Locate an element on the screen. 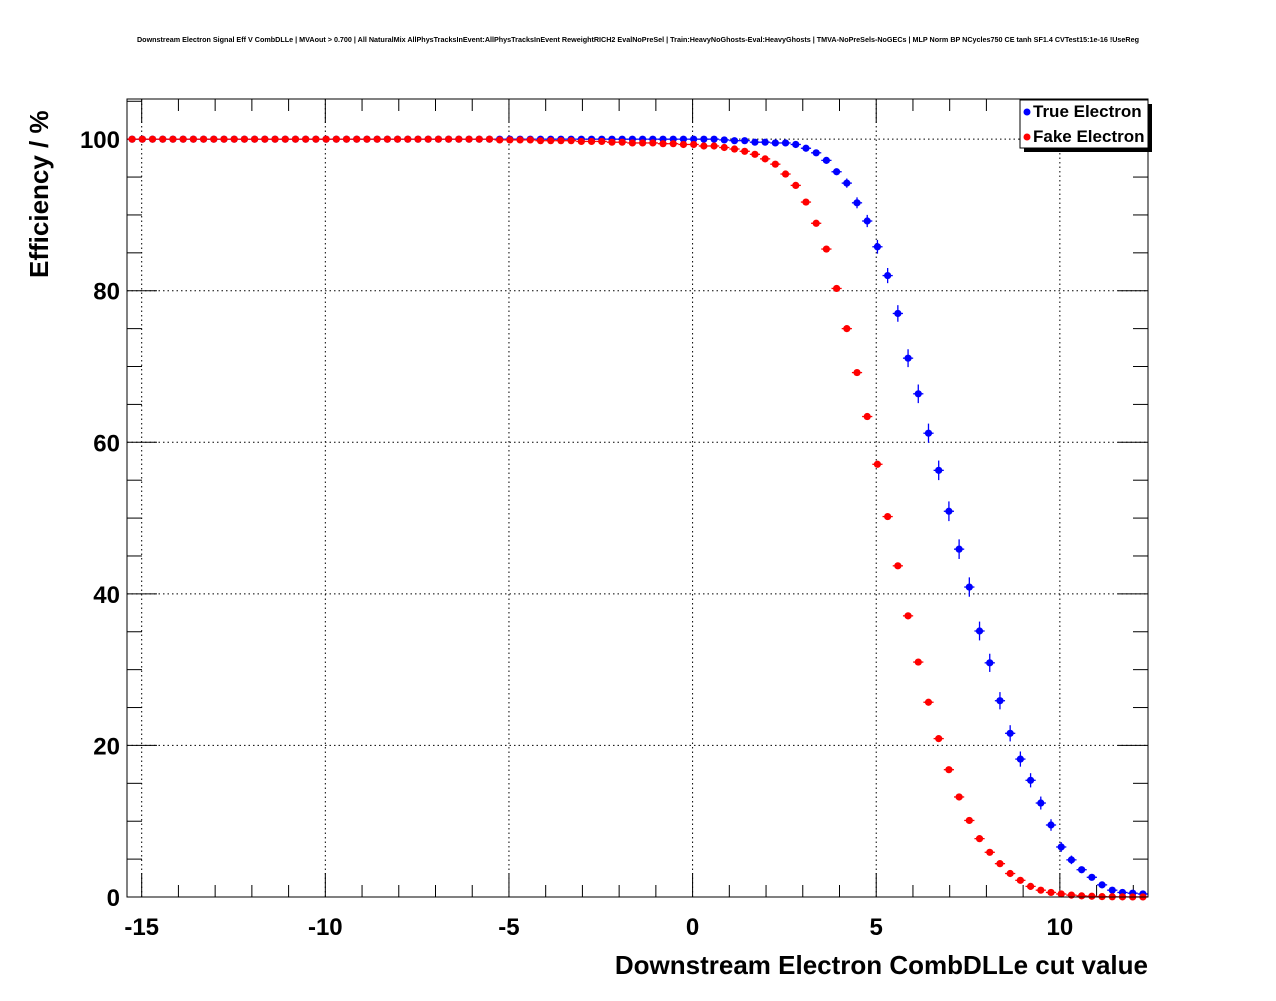 The width and height of the screenshot is (1276, 1001). y-tick-labels: 0 20 40 60 80 100 is located at coordinates (100, 519).